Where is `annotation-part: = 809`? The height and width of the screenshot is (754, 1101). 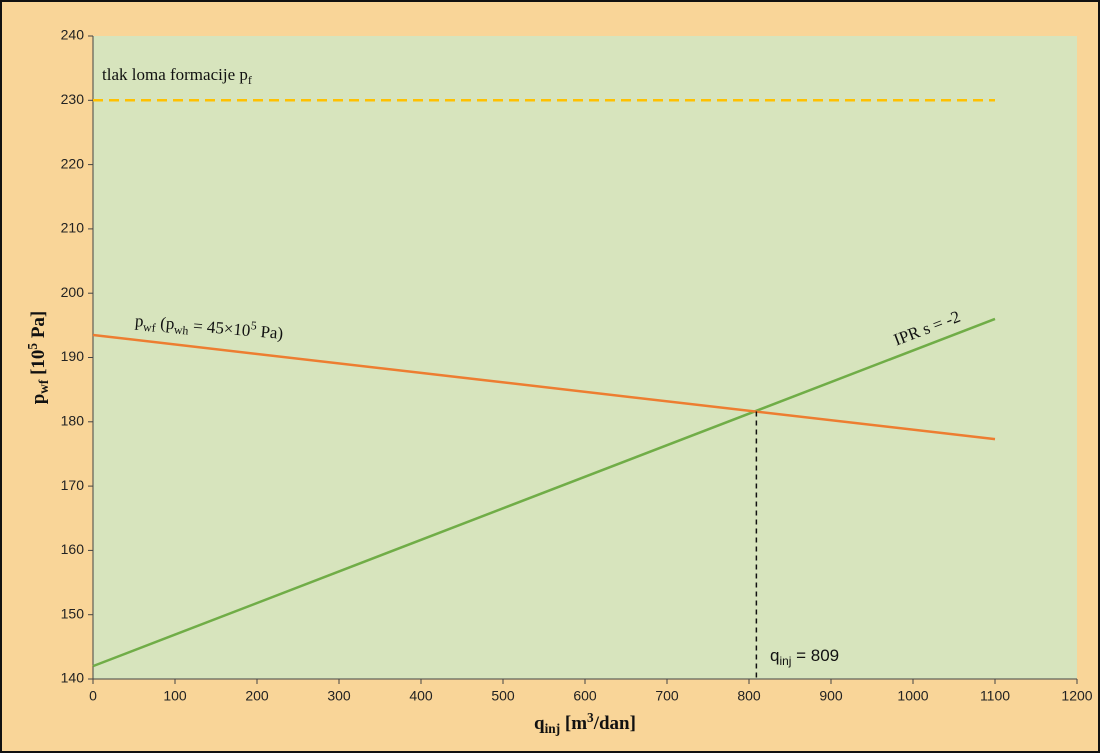
annotation-part: = 809 is located at coordinates (815, 655).